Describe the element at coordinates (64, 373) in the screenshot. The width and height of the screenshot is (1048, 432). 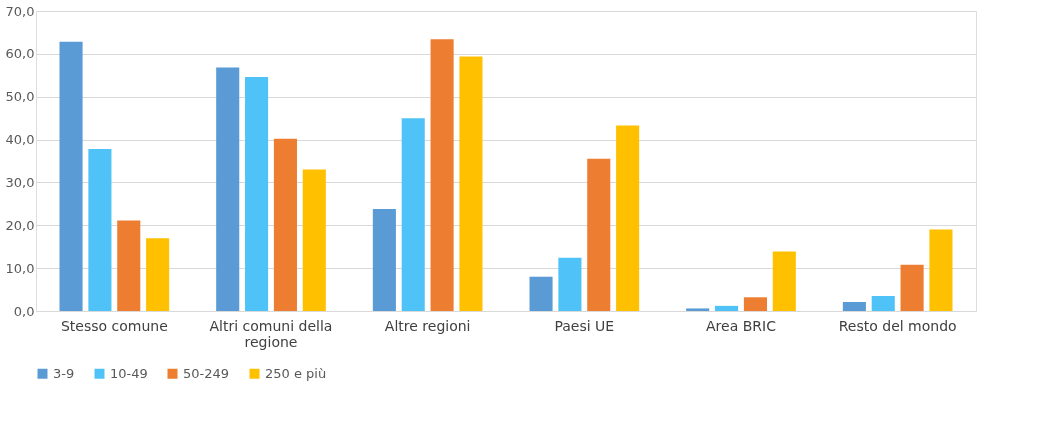
I see `legend-label: 3-9` at that location.